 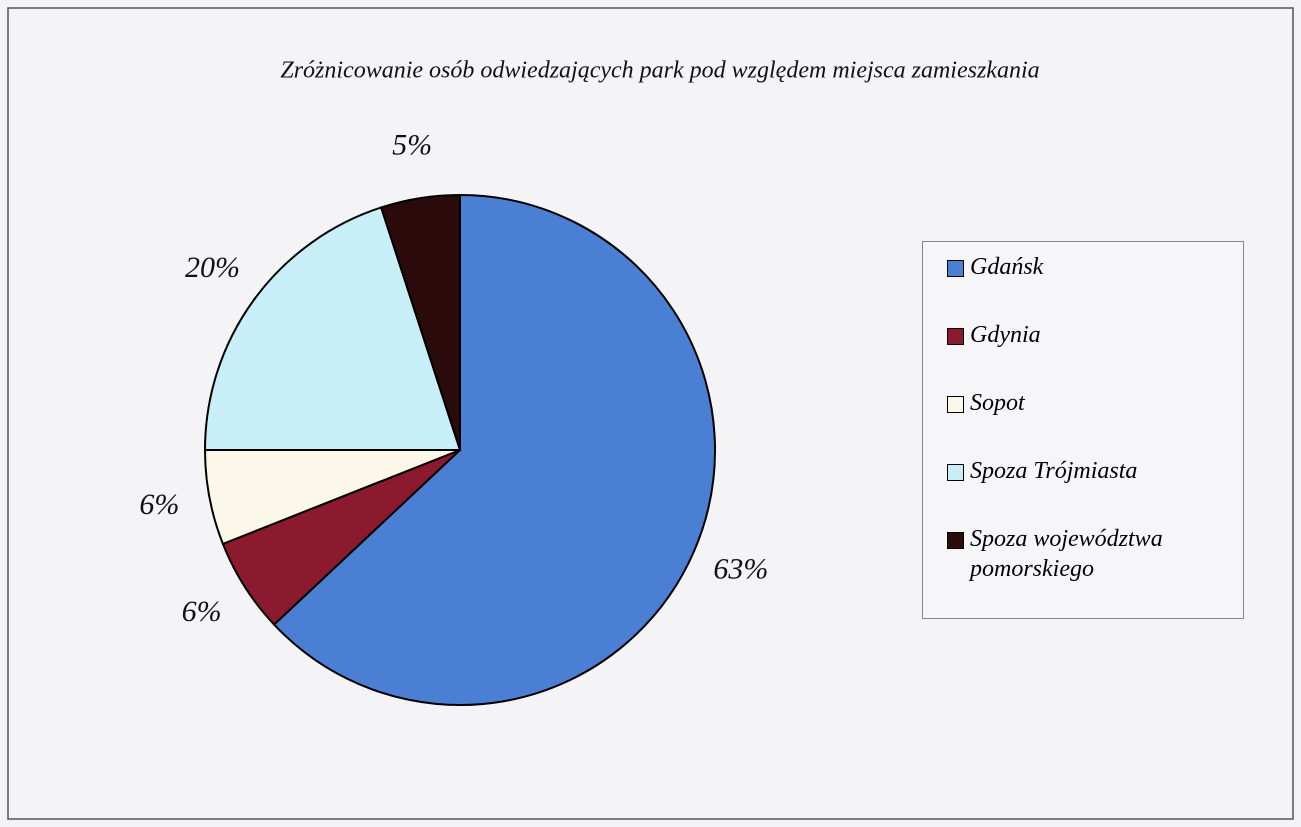 I want to click on legend-label: Spoza Trójmiasta, so click(x=1054, y=471).